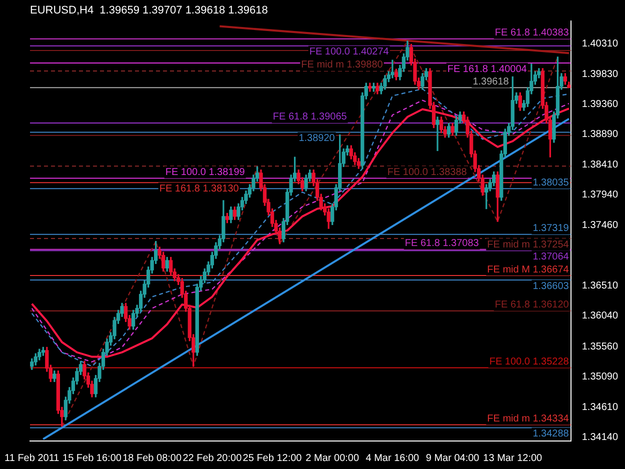 The height and width of the screenshot is (469, 625). I want to click on y-tick-label: 1.38890, so click(600, 134).